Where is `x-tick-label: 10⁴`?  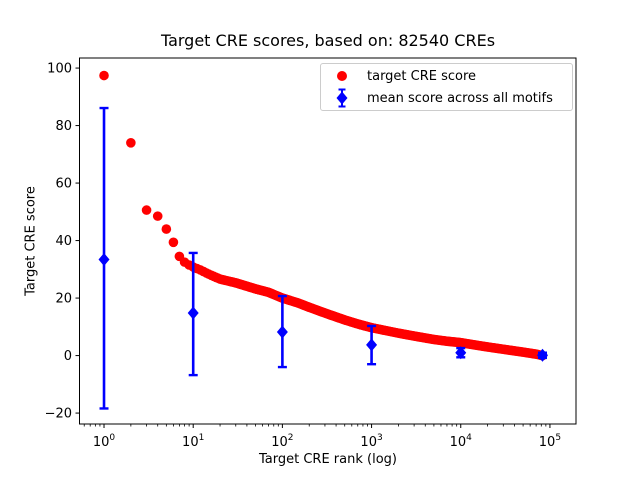 x-tick-label: 10⁴ is located at coordinates (461, 441).